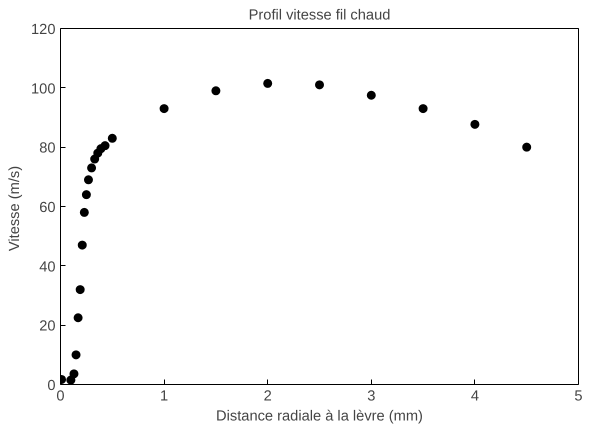 The height and width of the screenshot is (427, 598). Describe the element at coordinates (268, 396) in the screenshot. I see `x-tick-label: 2` at that location.